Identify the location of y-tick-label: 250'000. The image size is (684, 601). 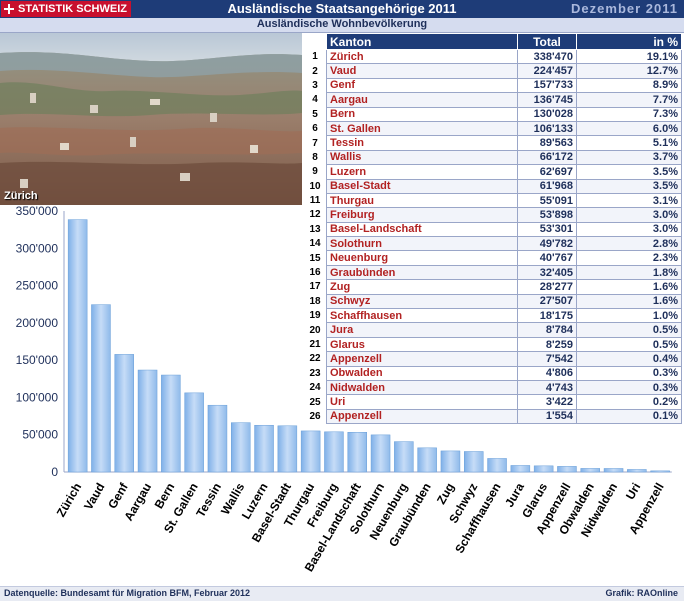
(37, 286).